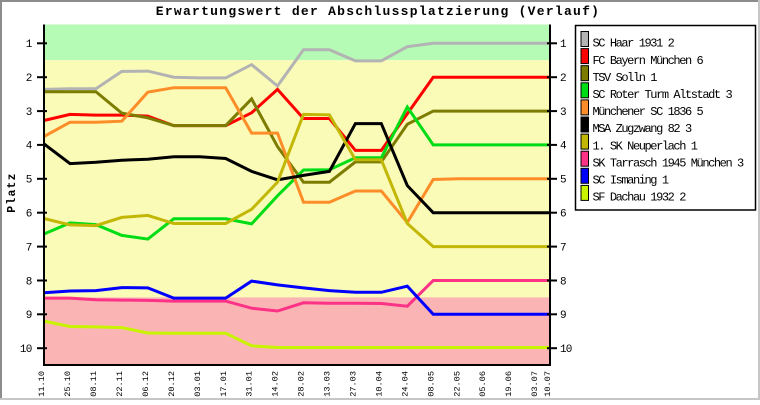  I want to click on svg-text: 14.02, so click(276, 384).